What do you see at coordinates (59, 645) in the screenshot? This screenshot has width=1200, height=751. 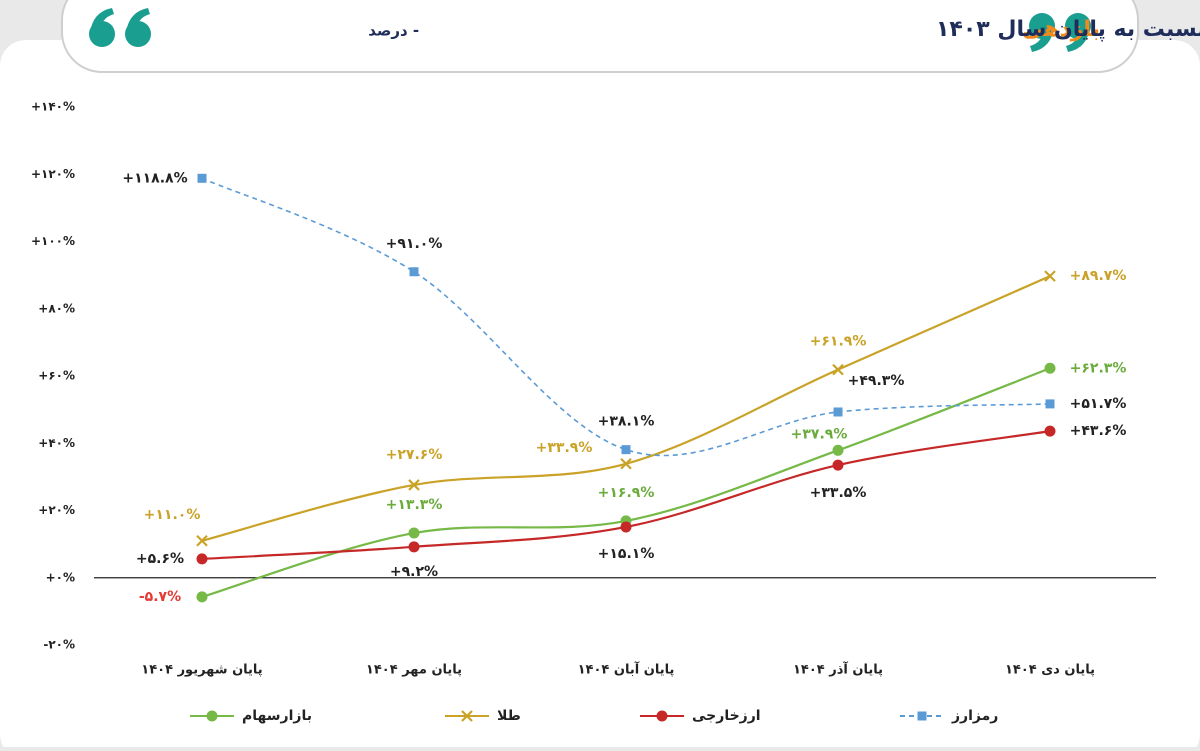 I see `y-tick-label: -۲۰%` at bounding box center [59, 645].